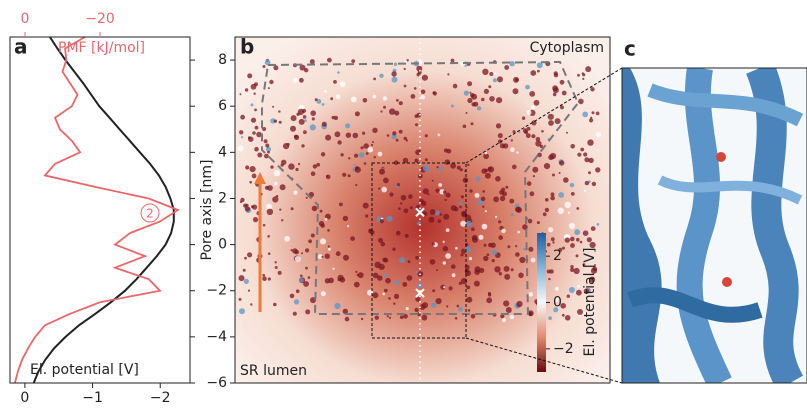 The width and height of the screenshot is (807, 412). I want to click on region-label: Cytoplasm, so click(567, 48).